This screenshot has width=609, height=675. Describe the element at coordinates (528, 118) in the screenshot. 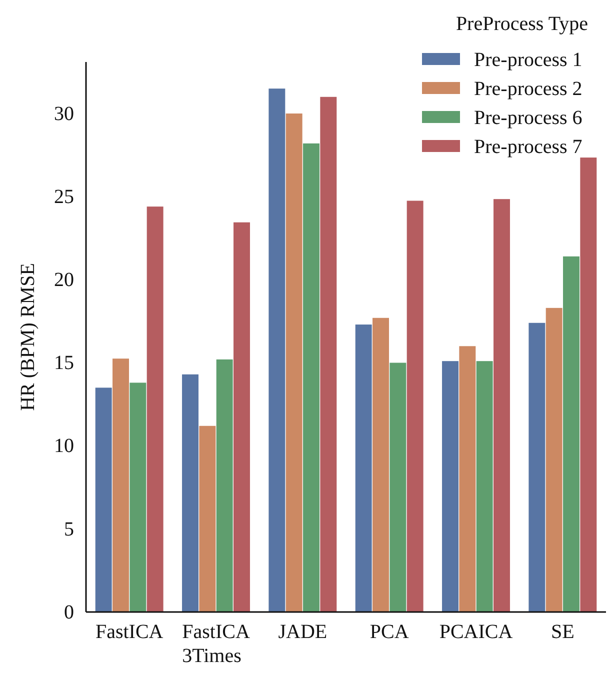

I see `legend-label: Pre-process 6` at that location.